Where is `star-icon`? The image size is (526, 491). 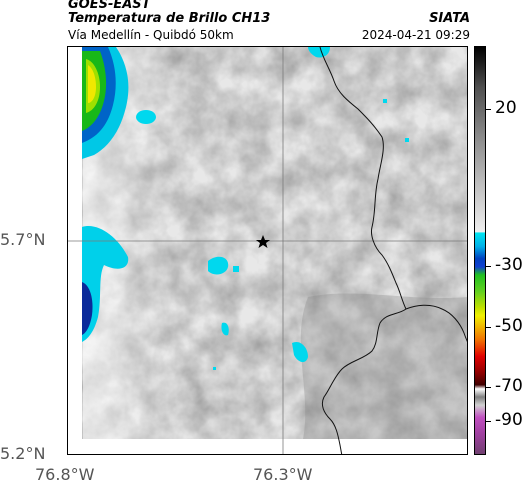 star-icon is located at coordinates (263, 241).